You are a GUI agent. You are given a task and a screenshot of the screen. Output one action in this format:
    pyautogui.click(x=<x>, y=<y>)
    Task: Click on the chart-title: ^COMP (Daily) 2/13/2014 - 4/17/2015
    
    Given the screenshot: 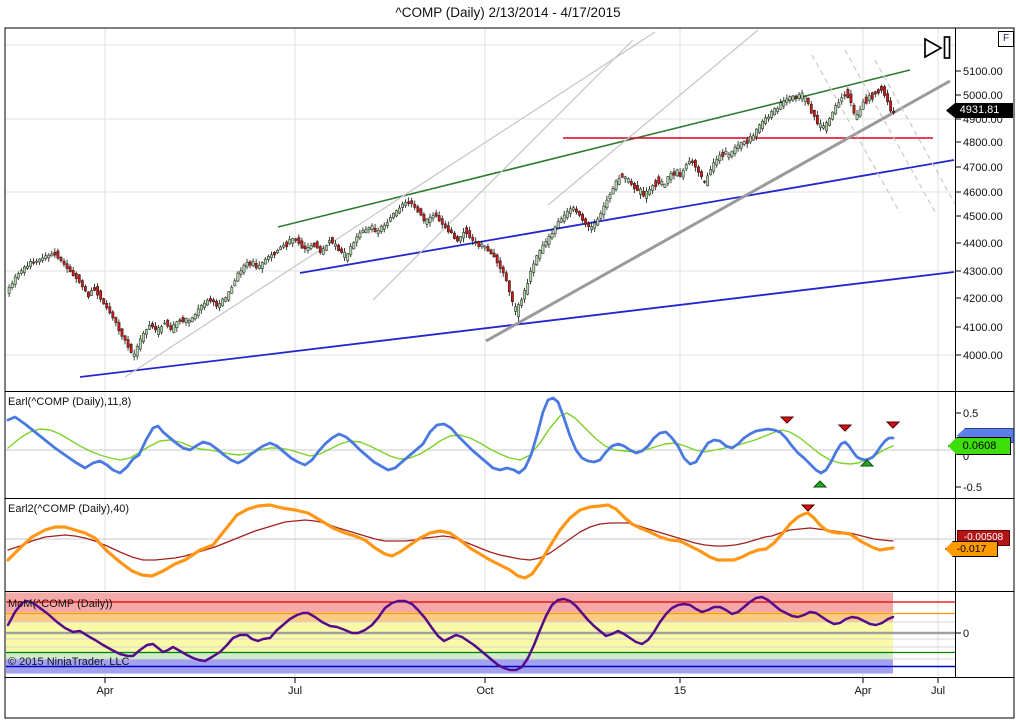 What is the action you would take?
    pyautogui.click(x=508, y=12)
    